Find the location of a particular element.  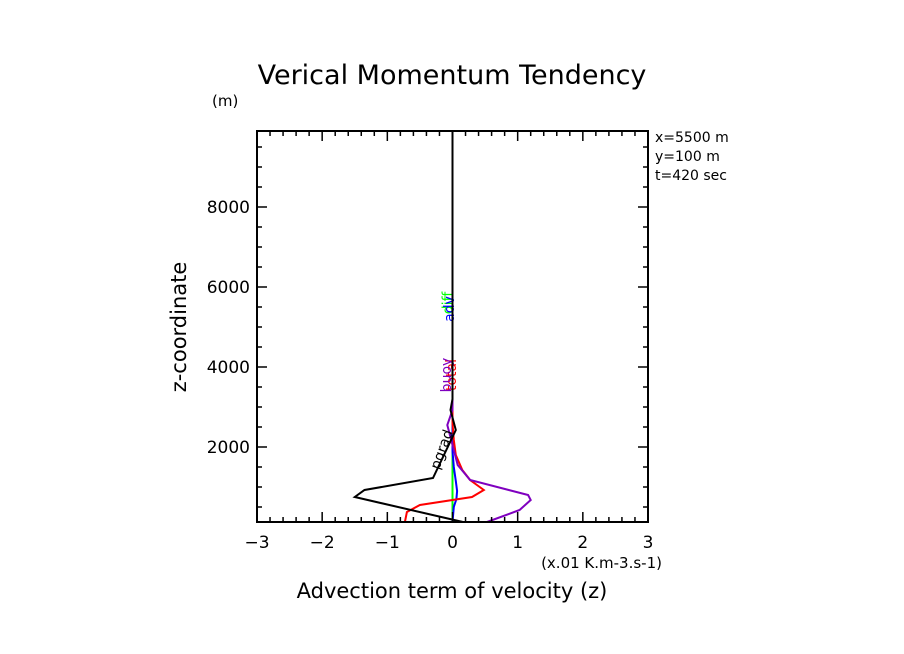

x-tick-label: −2 is located at coordinates (322, 543).